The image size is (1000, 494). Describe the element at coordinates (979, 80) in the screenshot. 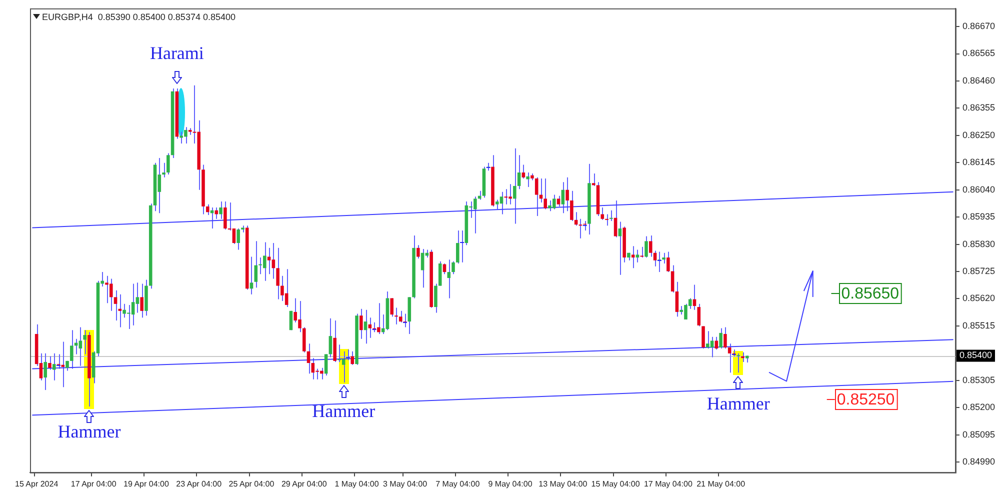

I see `y-tick-label: 0.86460` at that location.